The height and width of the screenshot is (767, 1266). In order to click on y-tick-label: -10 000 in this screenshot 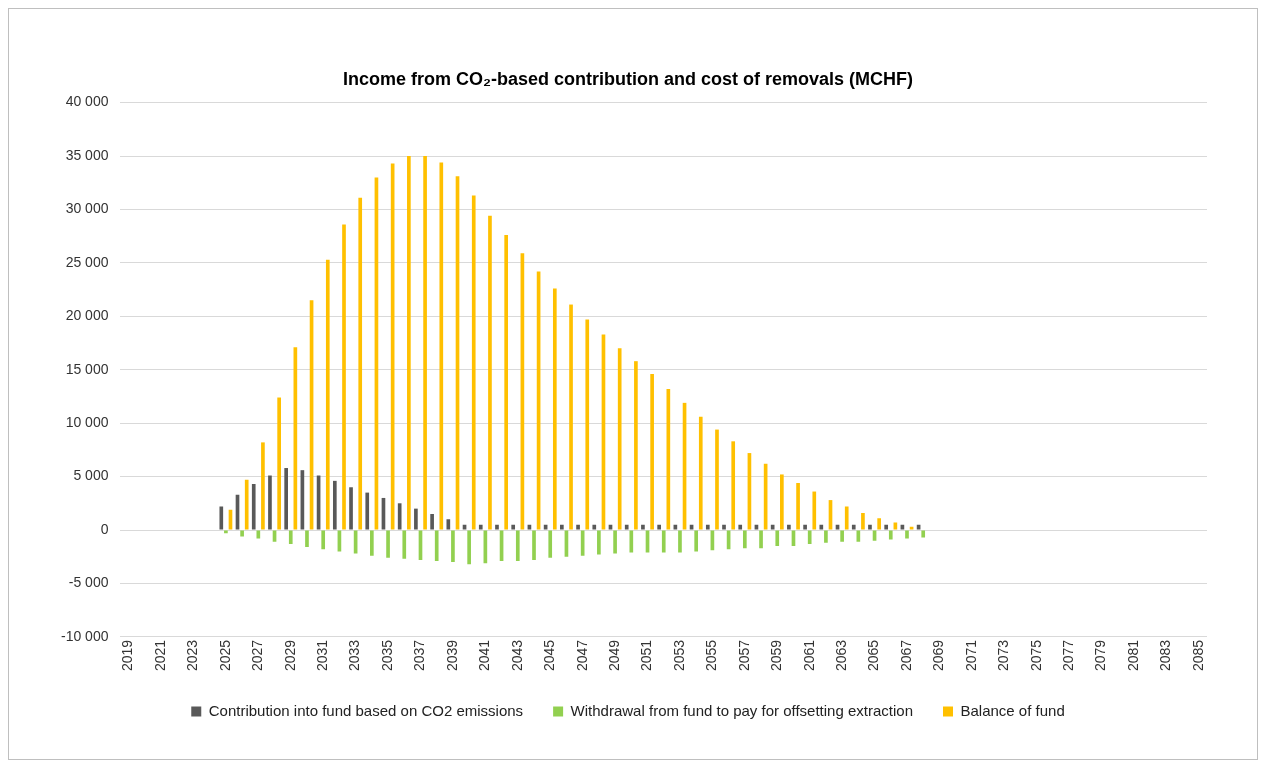, I will do `click(85, 635)`.